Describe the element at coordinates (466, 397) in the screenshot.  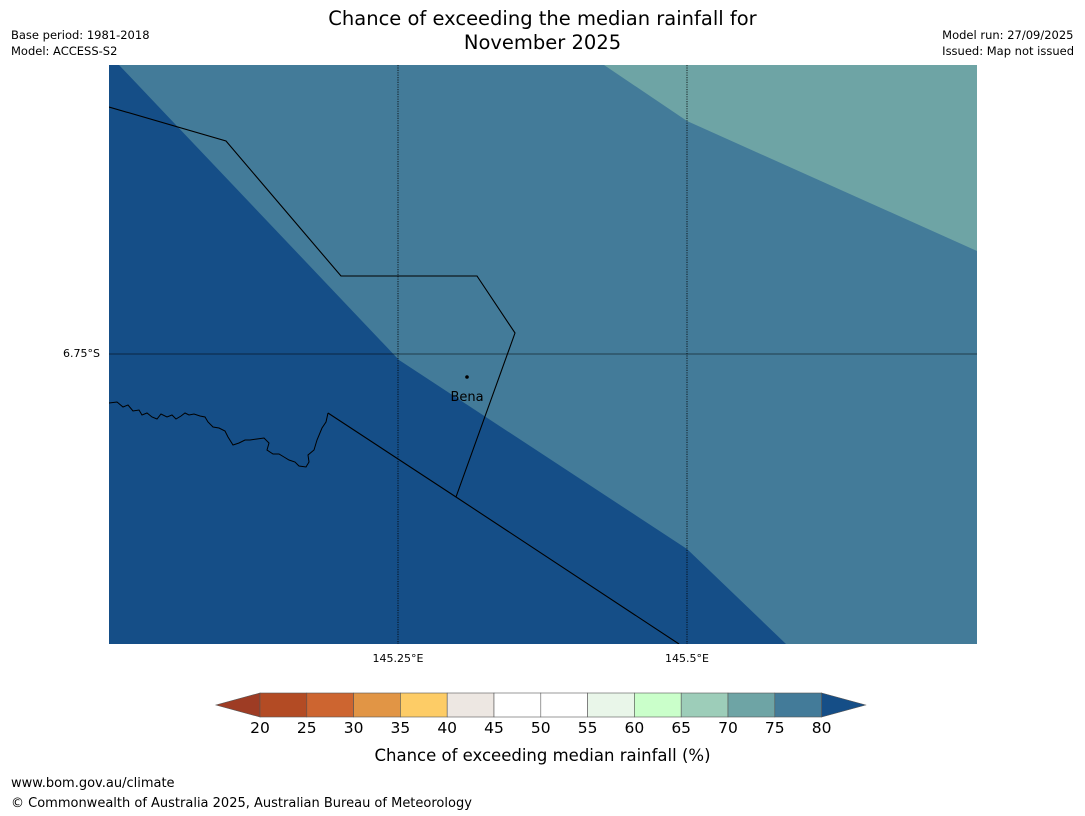
I see `bena-label: Bena` at that location.